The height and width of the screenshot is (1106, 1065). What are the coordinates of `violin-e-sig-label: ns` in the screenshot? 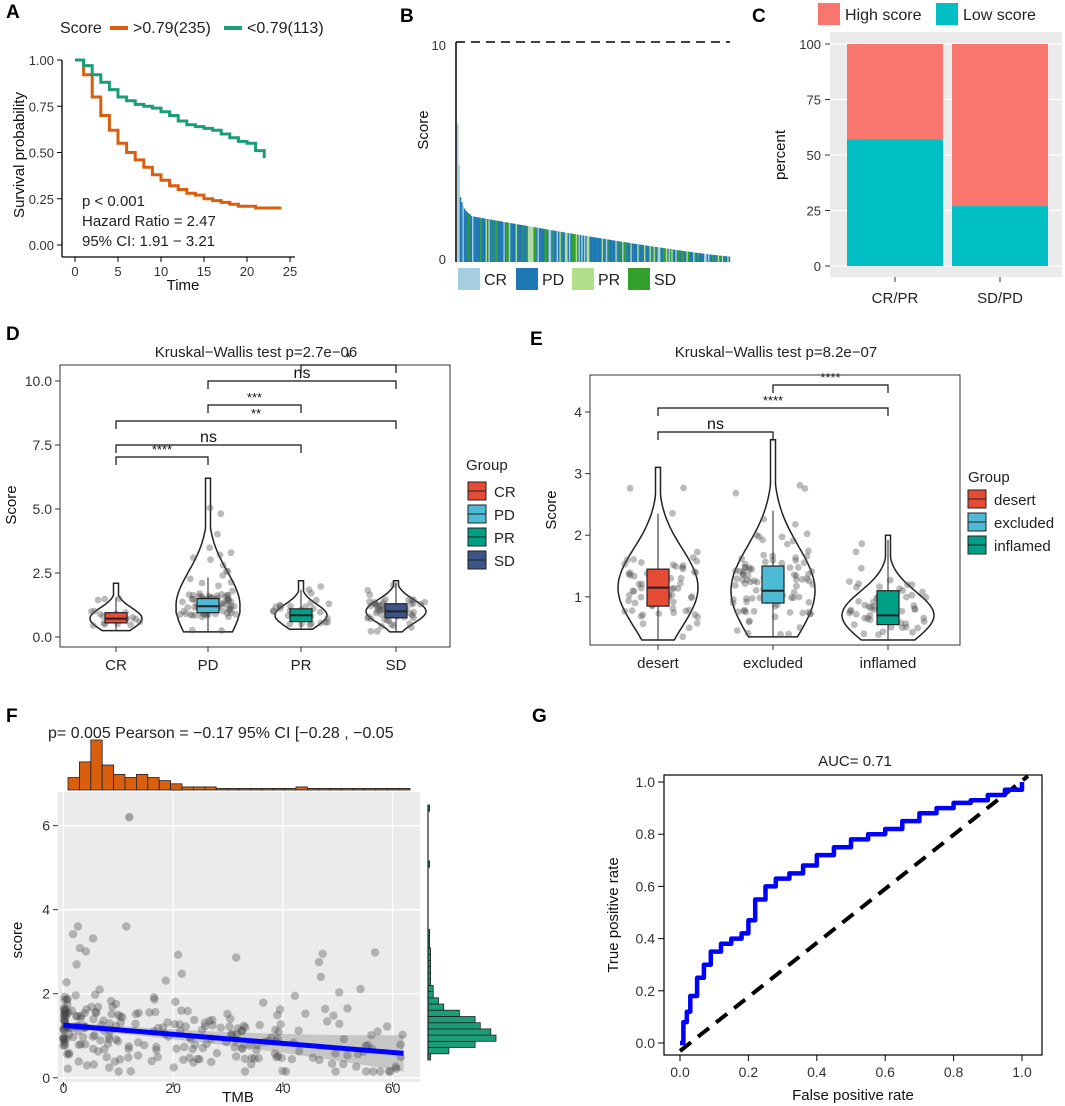 It's located at (715, 424).